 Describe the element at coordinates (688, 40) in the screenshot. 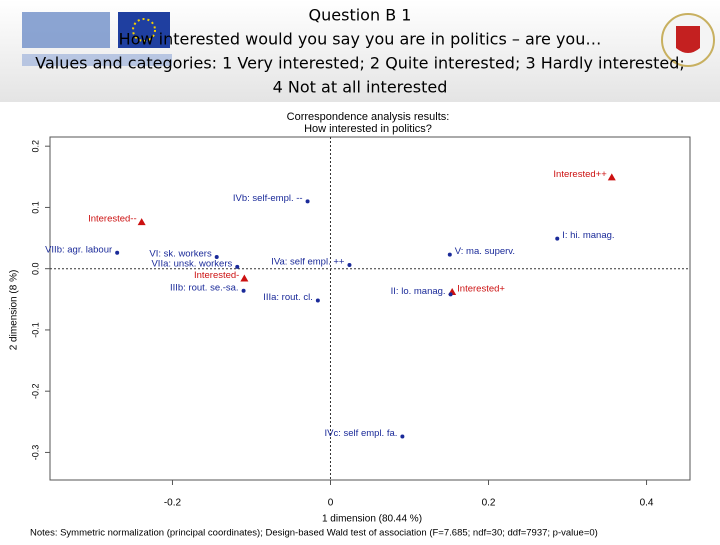

I see `logo-right` at that location.